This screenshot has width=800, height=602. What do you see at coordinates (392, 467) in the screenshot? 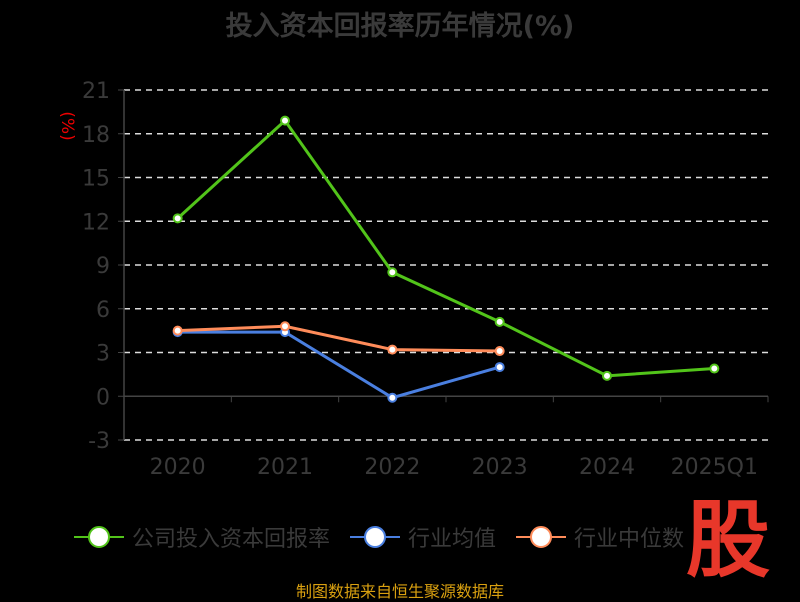
I see `x-tick-label: 2022` at bounding box center [392, 467].